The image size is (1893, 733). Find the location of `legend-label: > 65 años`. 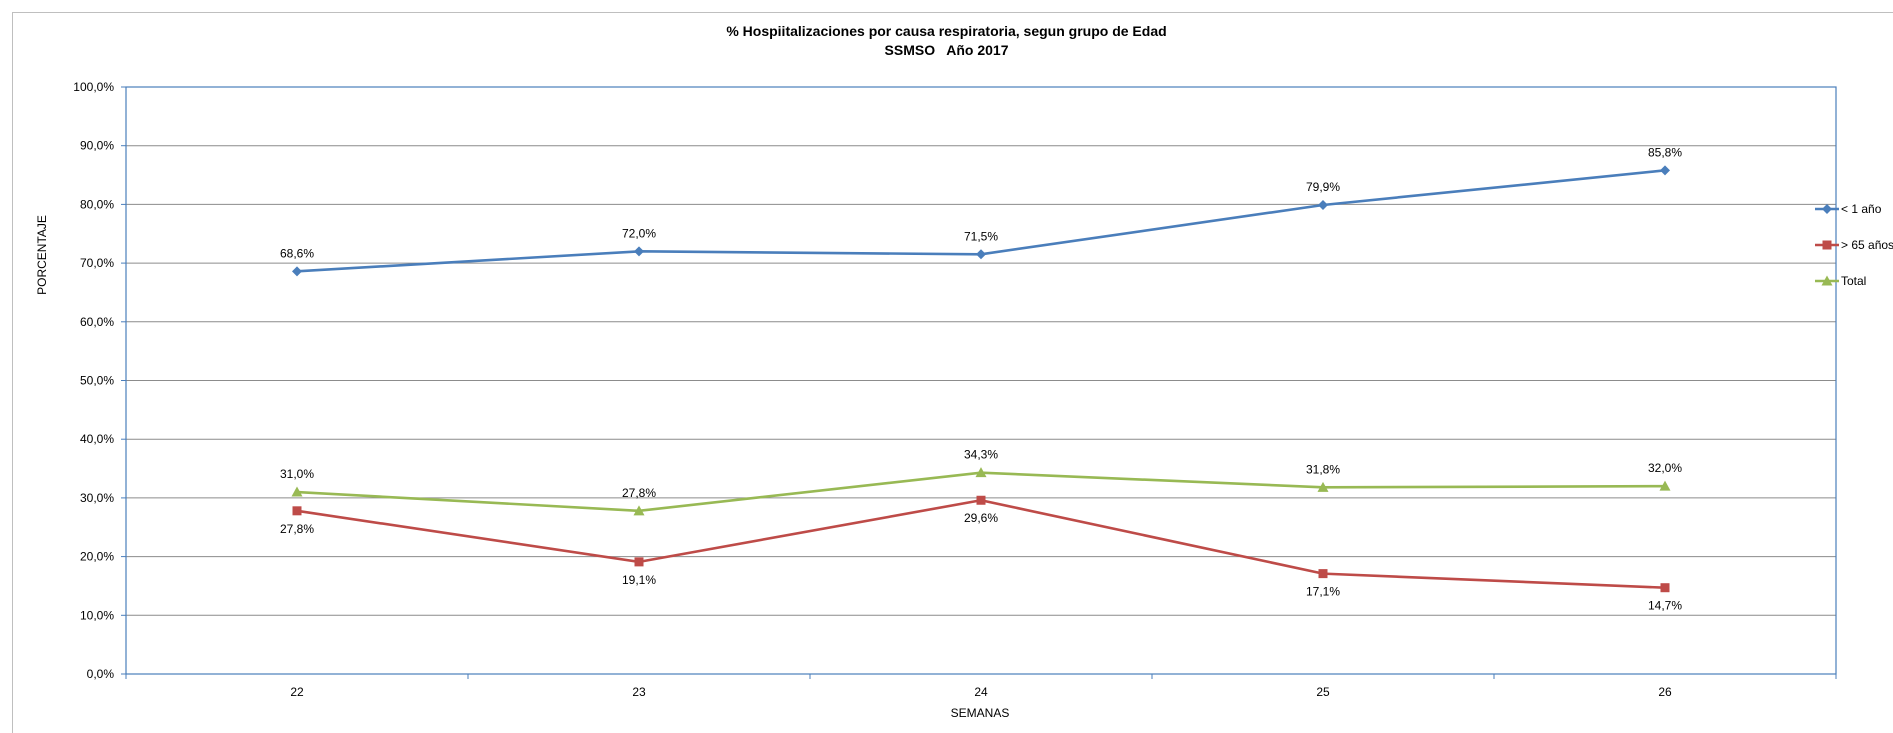

legend-label: > 65 años is located at coordinates (1867, 245).